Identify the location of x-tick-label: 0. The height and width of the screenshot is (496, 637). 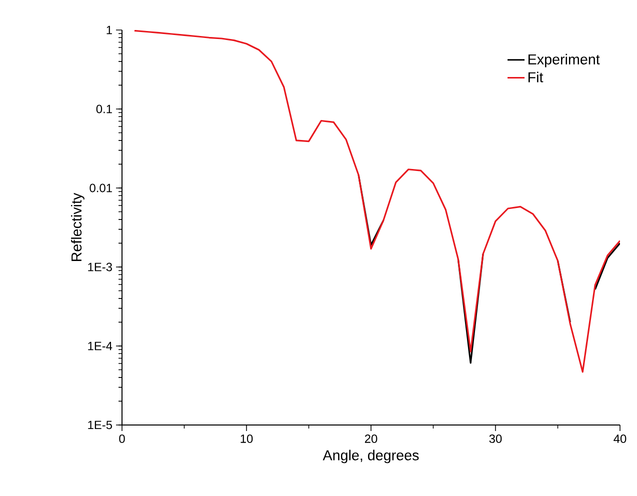
(122, 438).